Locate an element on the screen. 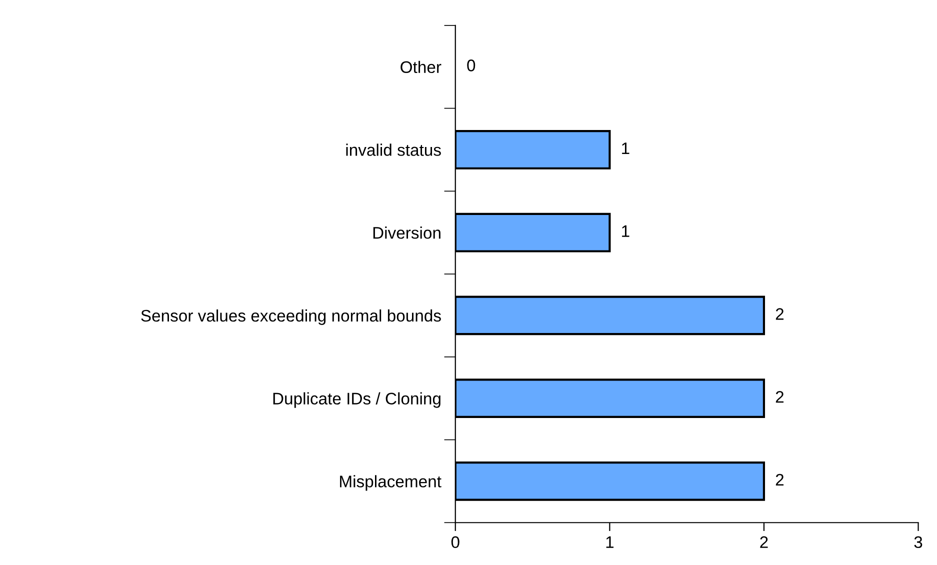 The image size is (937, 565). y-tick-label: invalid status is located at coordinates (393, 150).